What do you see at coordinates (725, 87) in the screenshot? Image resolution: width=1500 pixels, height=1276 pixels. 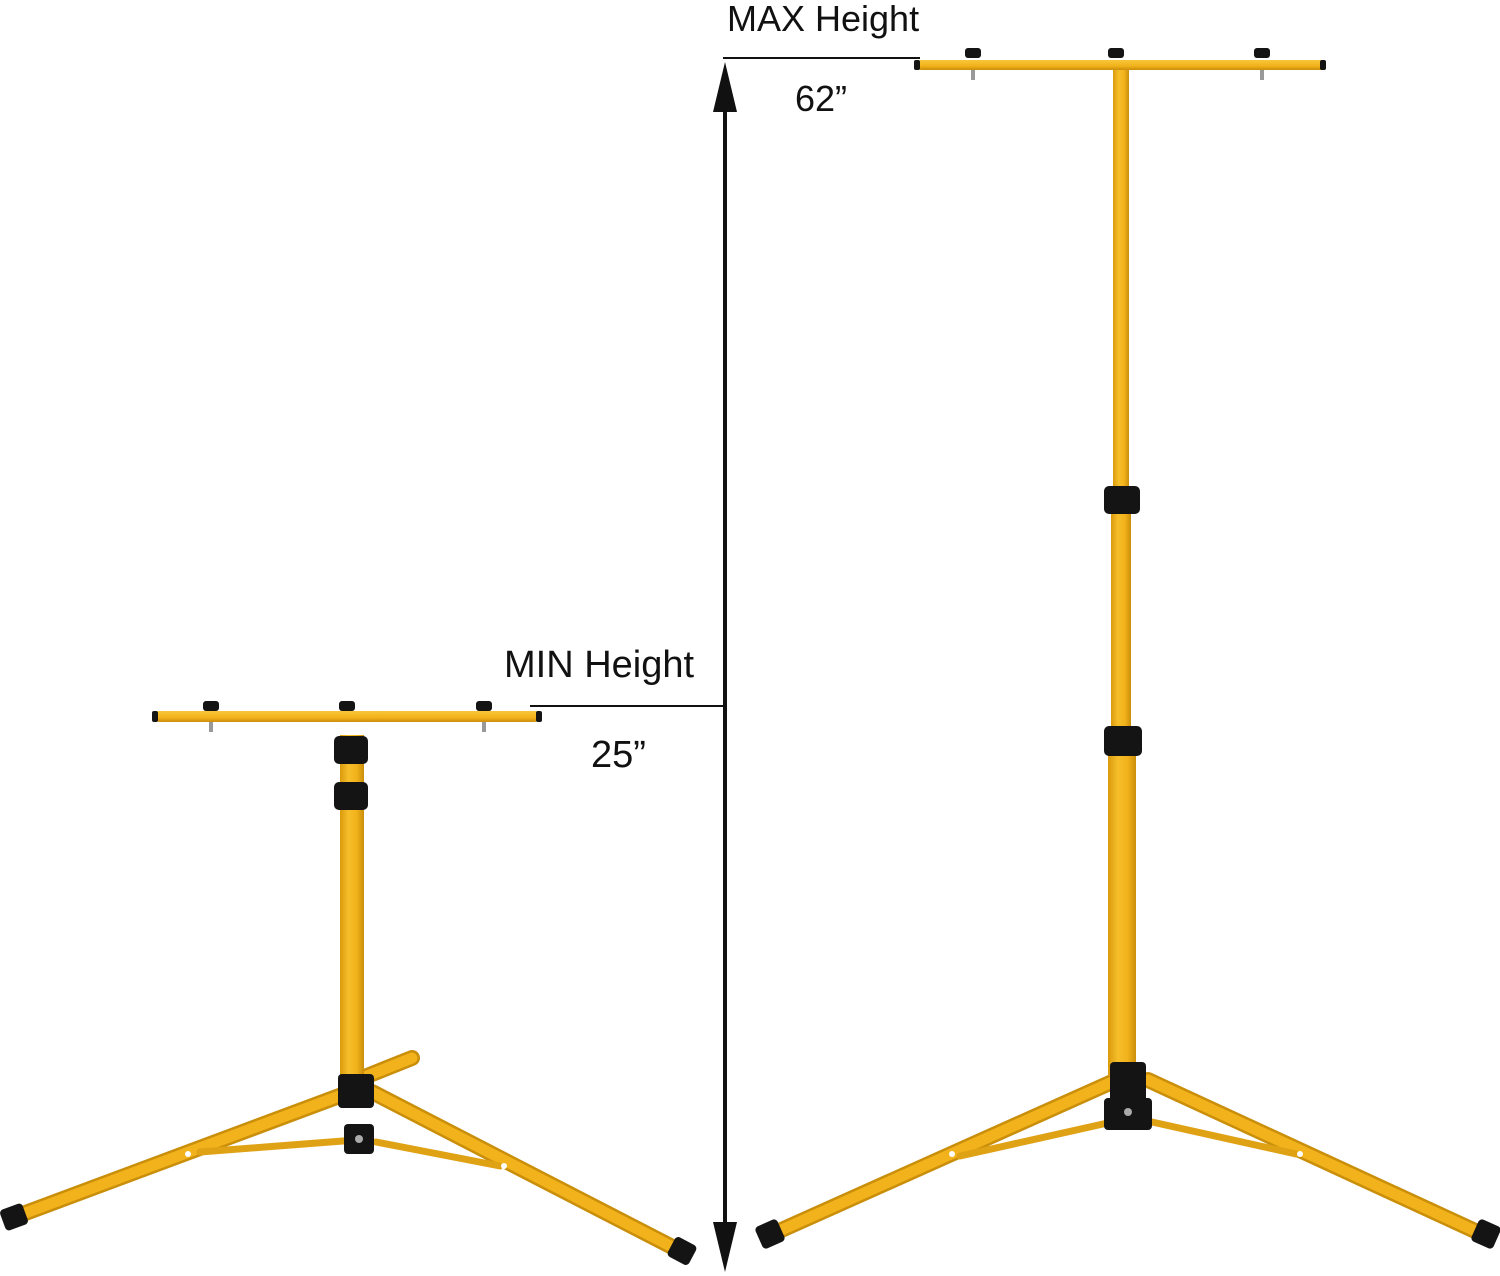 I see `arrow-up-icon` at bounding box center [725, 87].